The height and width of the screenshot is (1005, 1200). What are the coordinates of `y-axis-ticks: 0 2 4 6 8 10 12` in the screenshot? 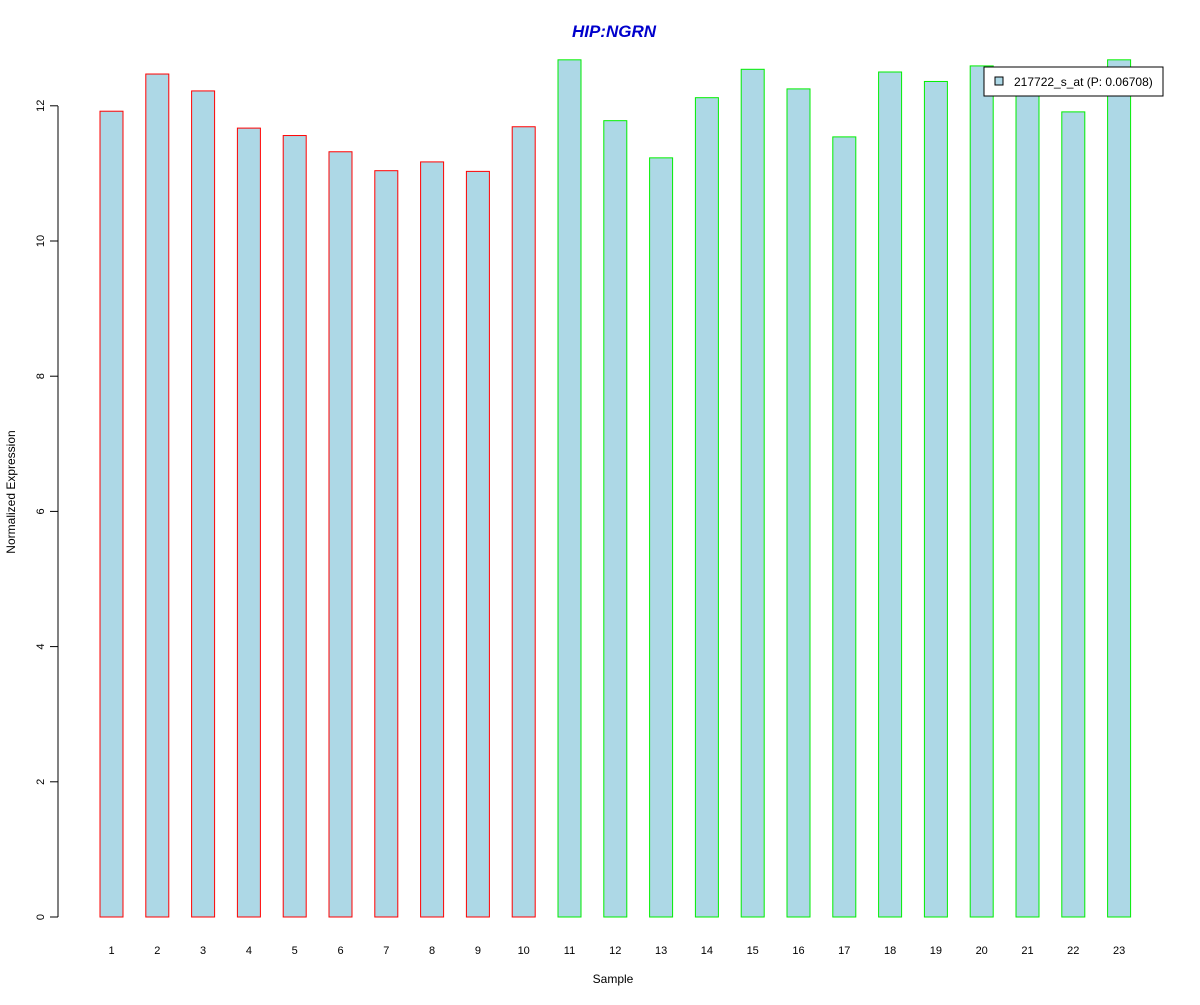 It's located at (46, 510).